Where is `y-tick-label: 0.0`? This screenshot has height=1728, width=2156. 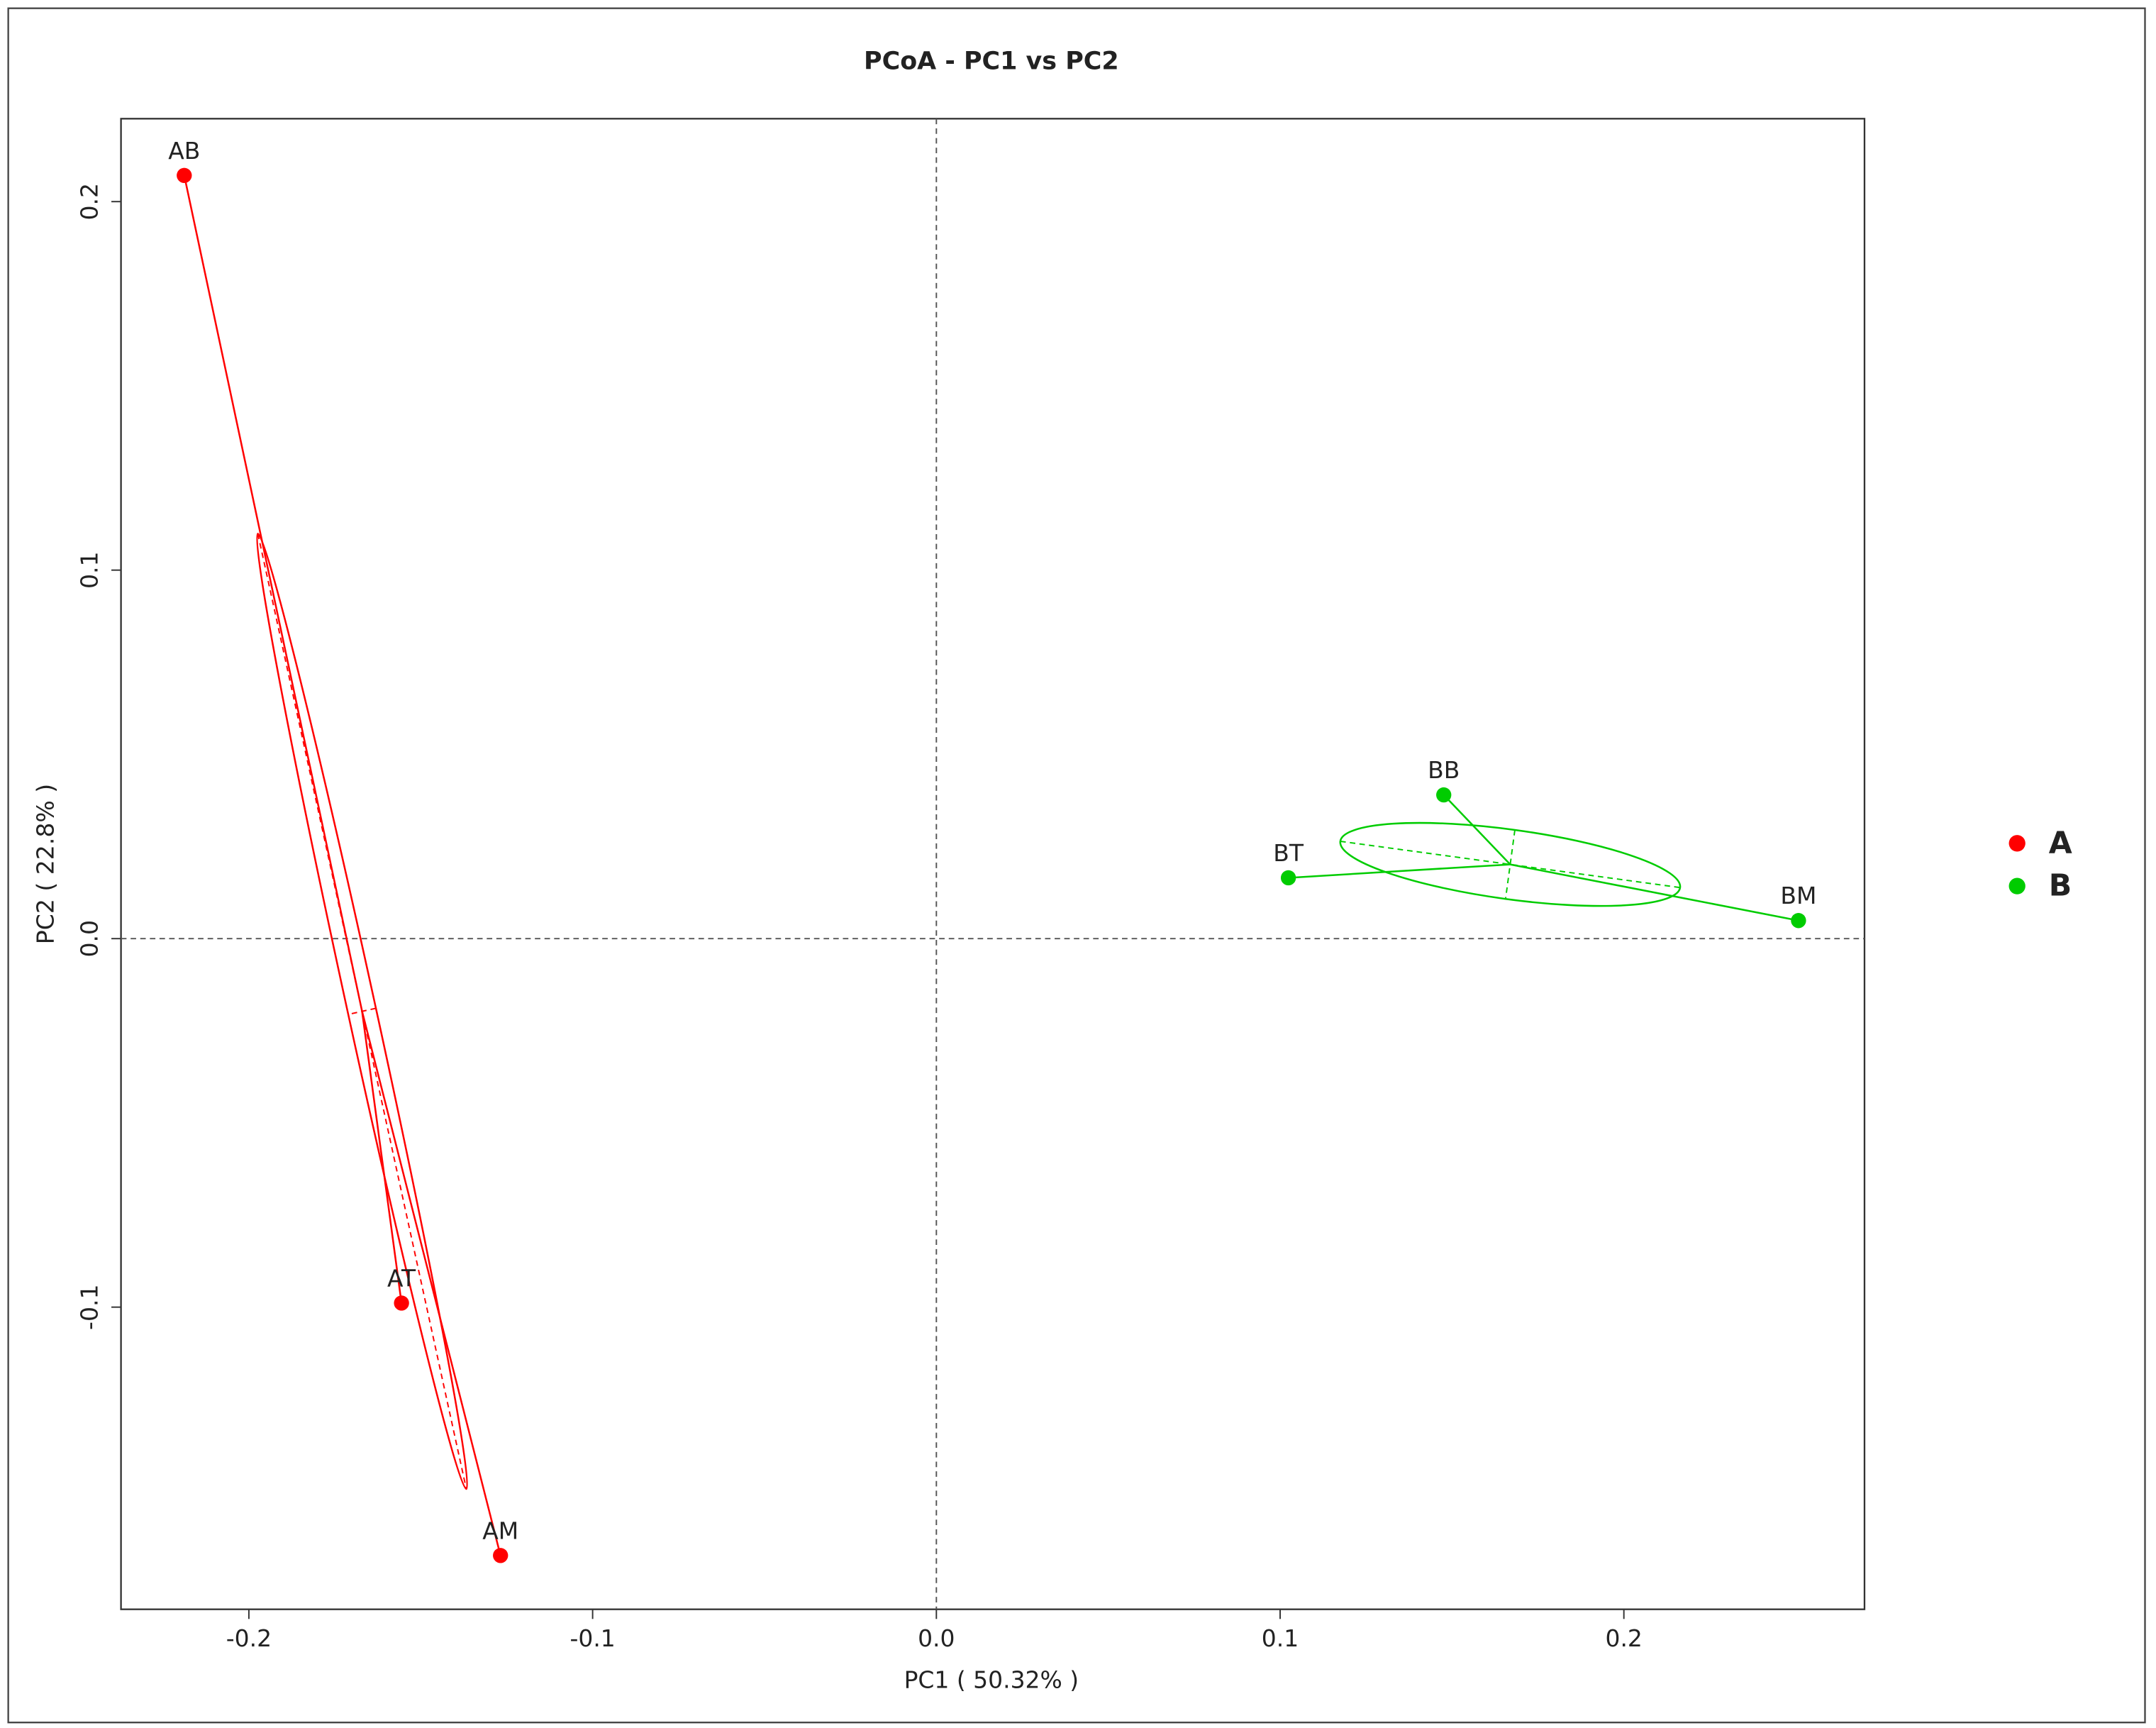 y-tick-label: 0.0 is located at coordinates (89, 939).